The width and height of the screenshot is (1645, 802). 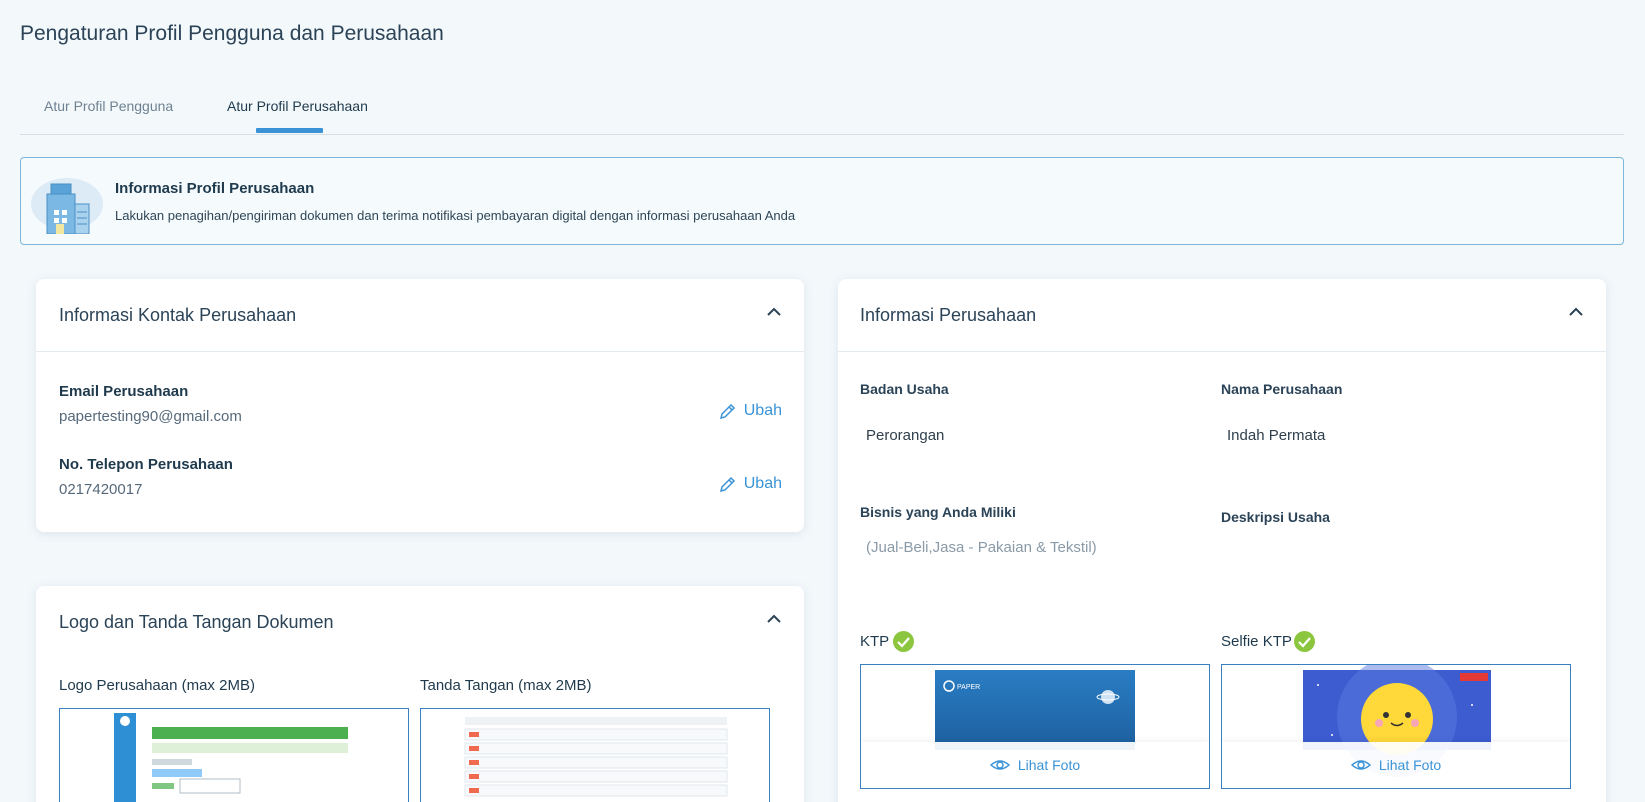 I want to click on ktp-photo-image: PAPER, so click(x=1035, y=710).